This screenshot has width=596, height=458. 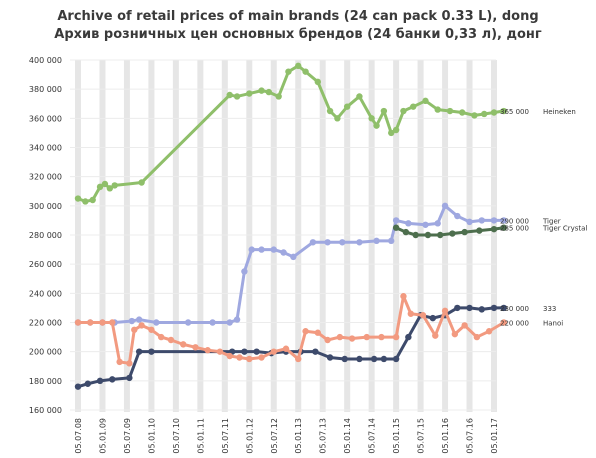 What do you see at coordinates (127, 436) in the screenshot?
I see `x-tick-label: 05.07.09` at bounding box center [127, 436].